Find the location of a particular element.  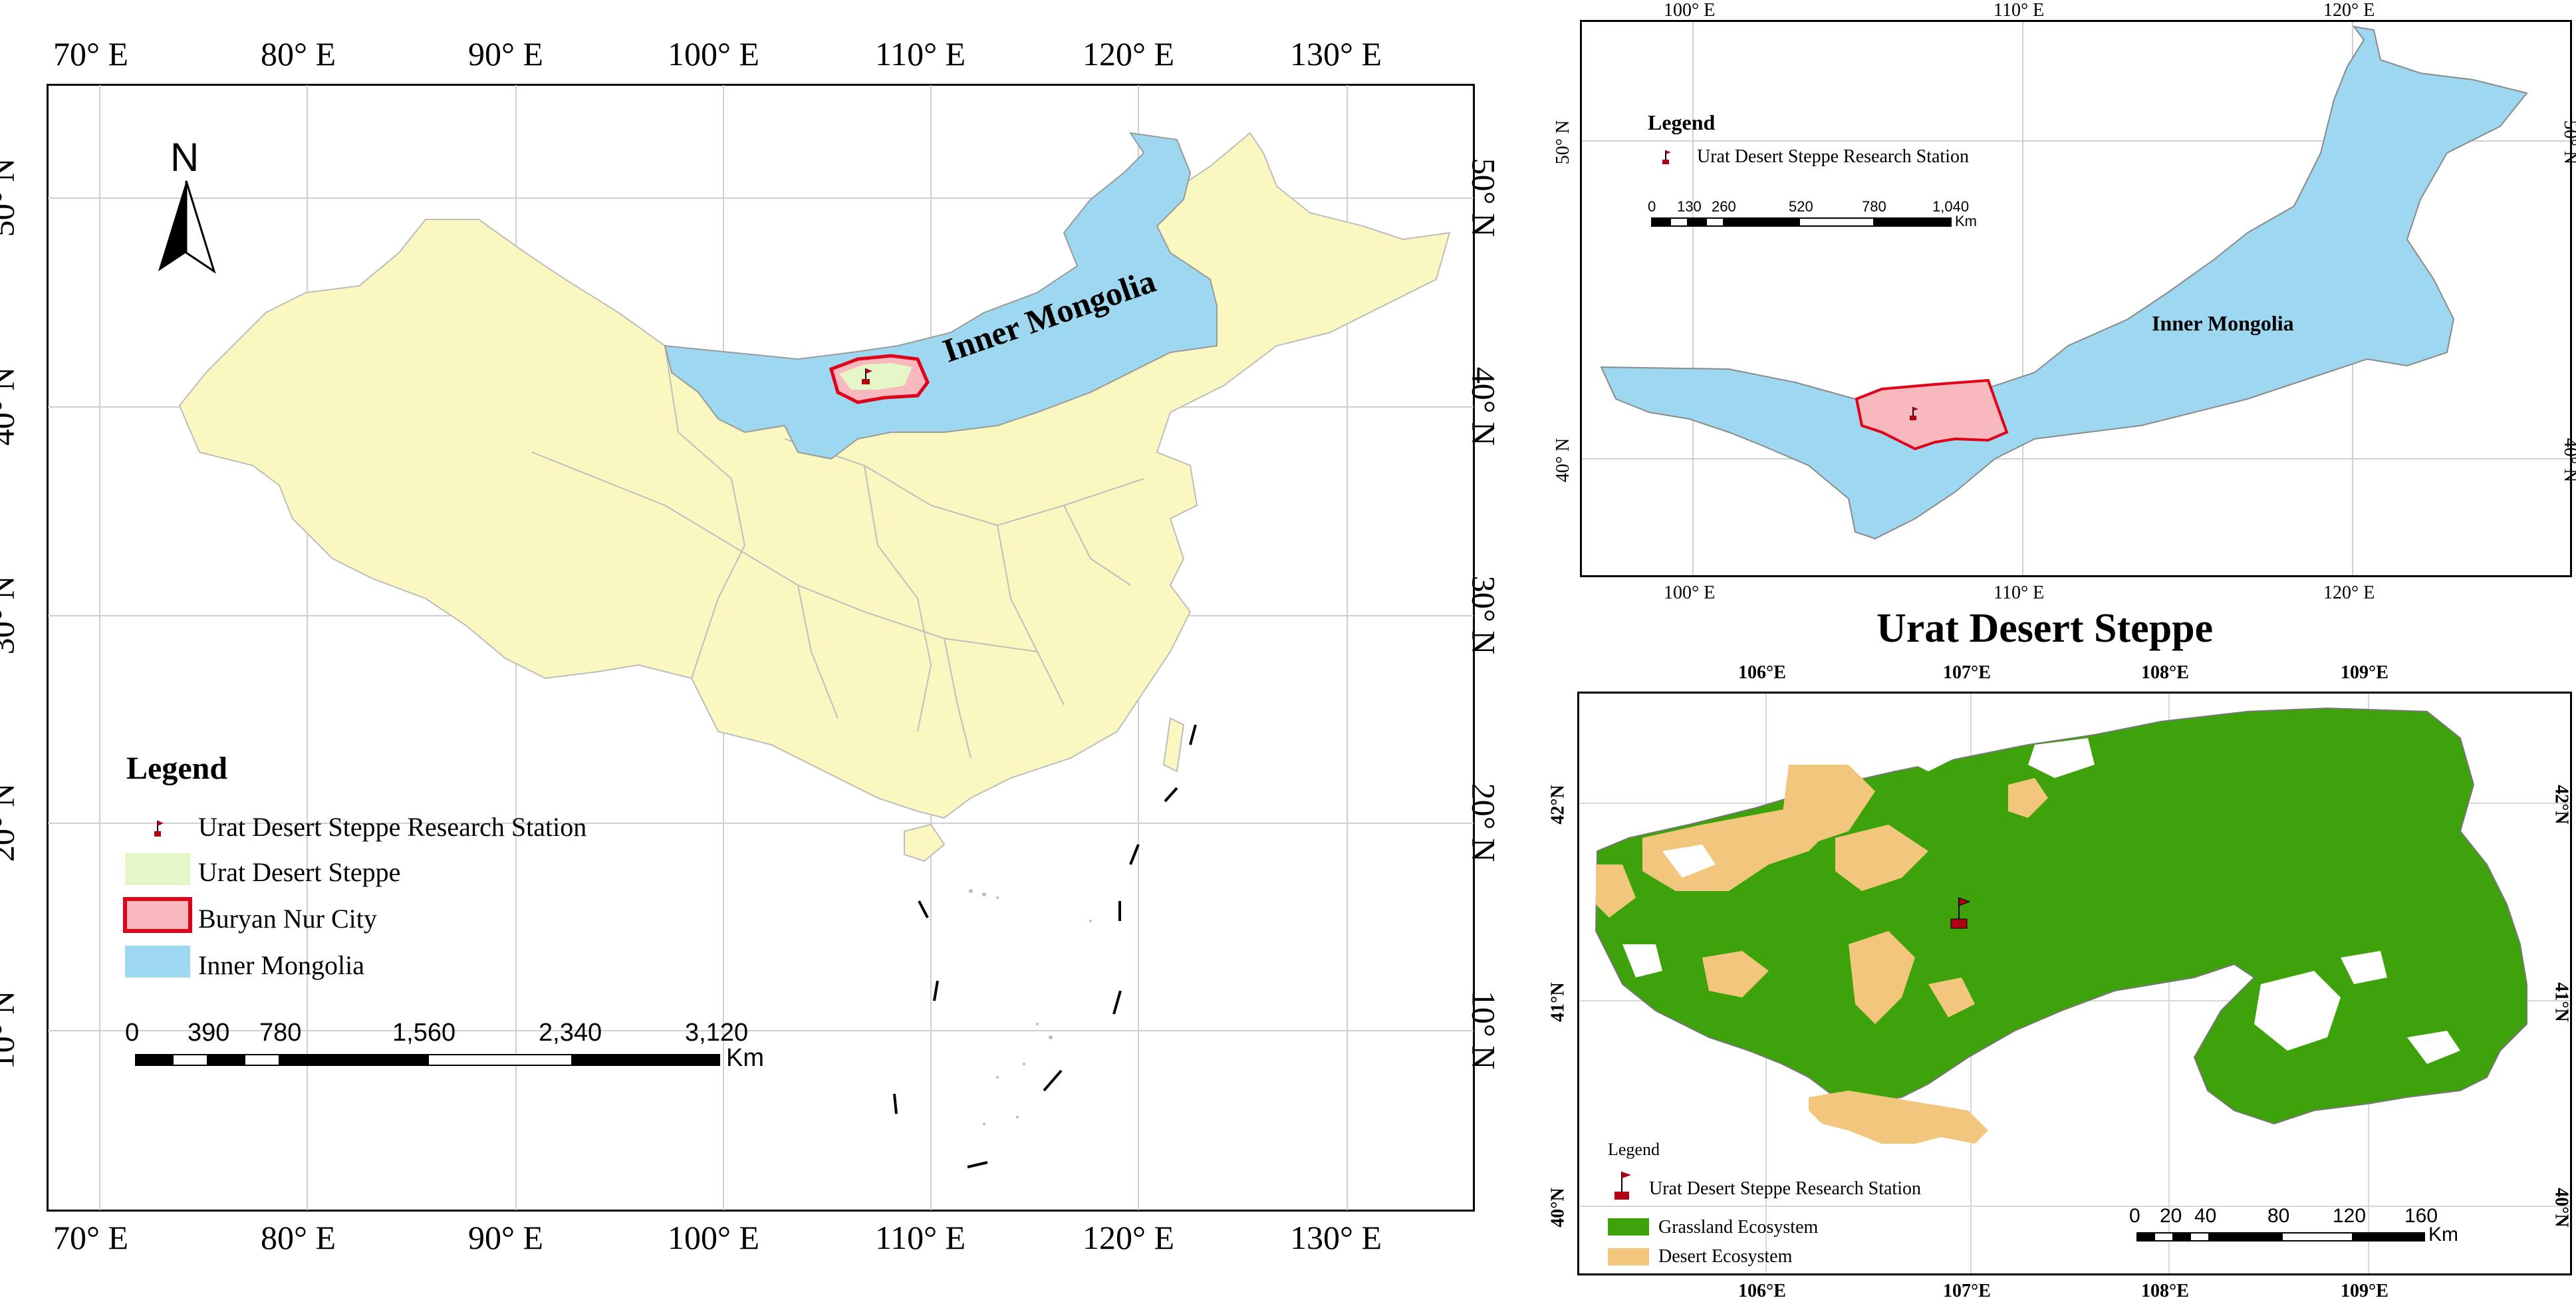

inset-legend-symbol is located at coordinates (1666, 157).